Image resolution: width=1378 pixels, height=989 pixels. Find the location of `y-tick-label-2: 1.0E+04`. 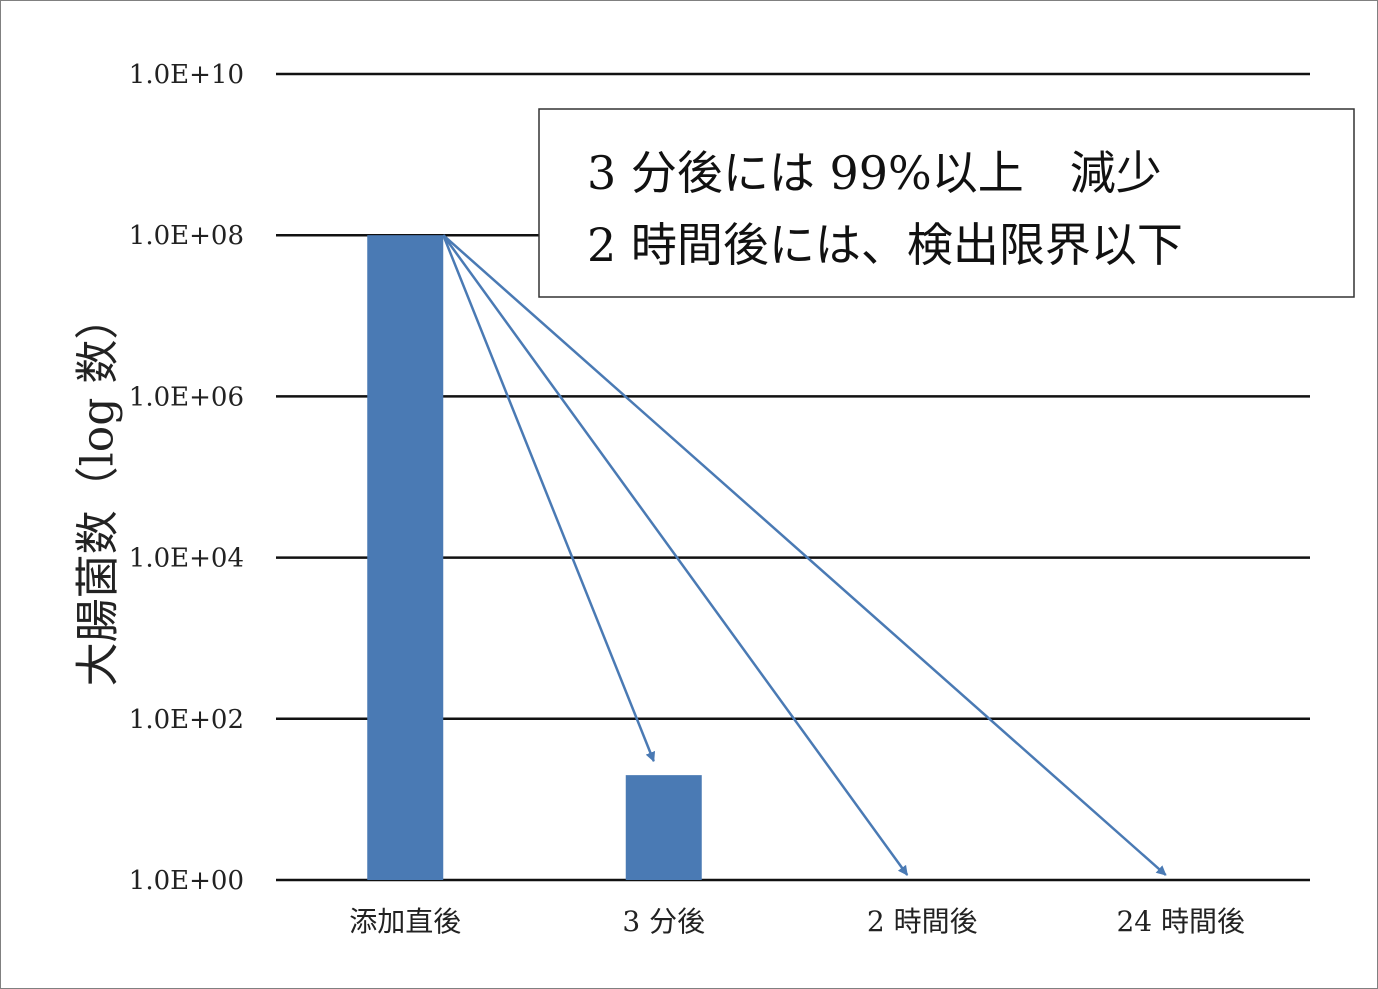

y-tick-label-2: 1.0E+04 is located at coordinates (186, 559).